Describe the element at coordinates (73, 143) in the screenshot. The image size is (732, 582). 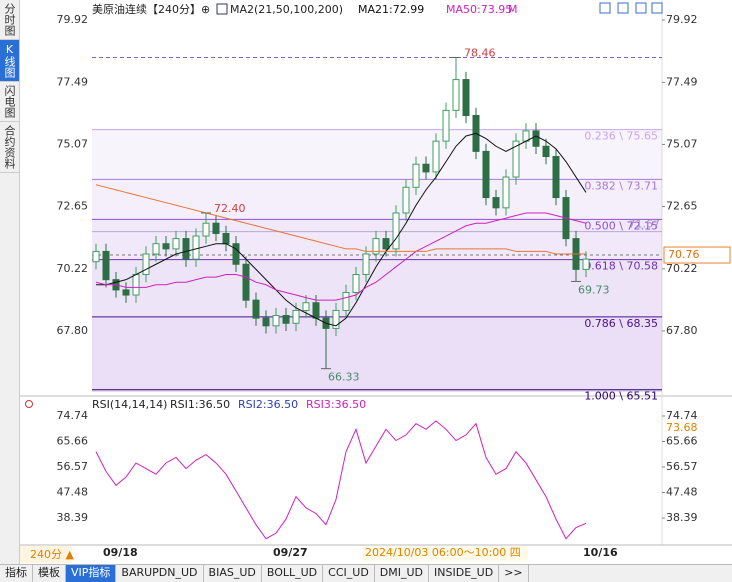
I see `y-tick-label: 75.07` at that location.